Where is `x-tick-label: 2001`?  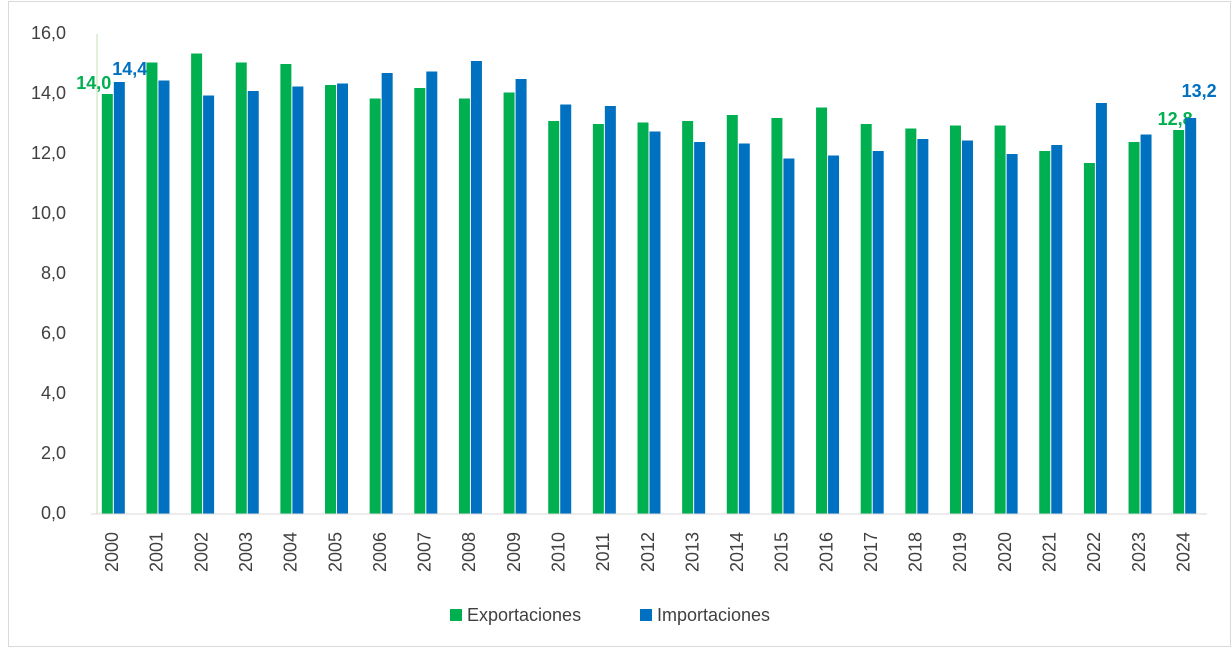 x-tick-label: 2001 is located at coordinates (157, 552).